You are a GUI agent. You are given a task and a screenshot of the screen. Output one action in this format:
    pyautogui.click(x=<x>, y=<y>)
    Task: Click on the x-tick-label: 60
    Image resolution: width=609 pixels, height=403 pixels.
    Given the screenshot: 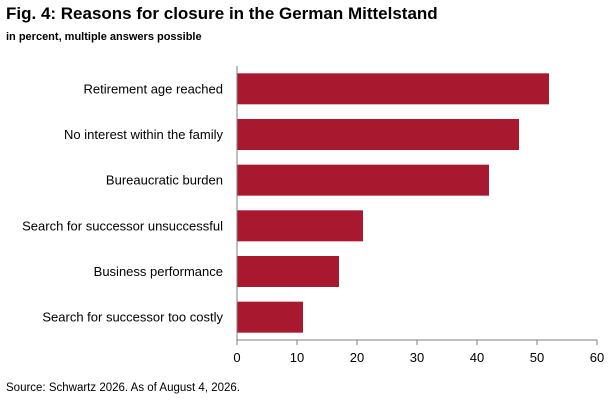 What is the action you would take?
    pyautogui.click(x=597, y=357)
    